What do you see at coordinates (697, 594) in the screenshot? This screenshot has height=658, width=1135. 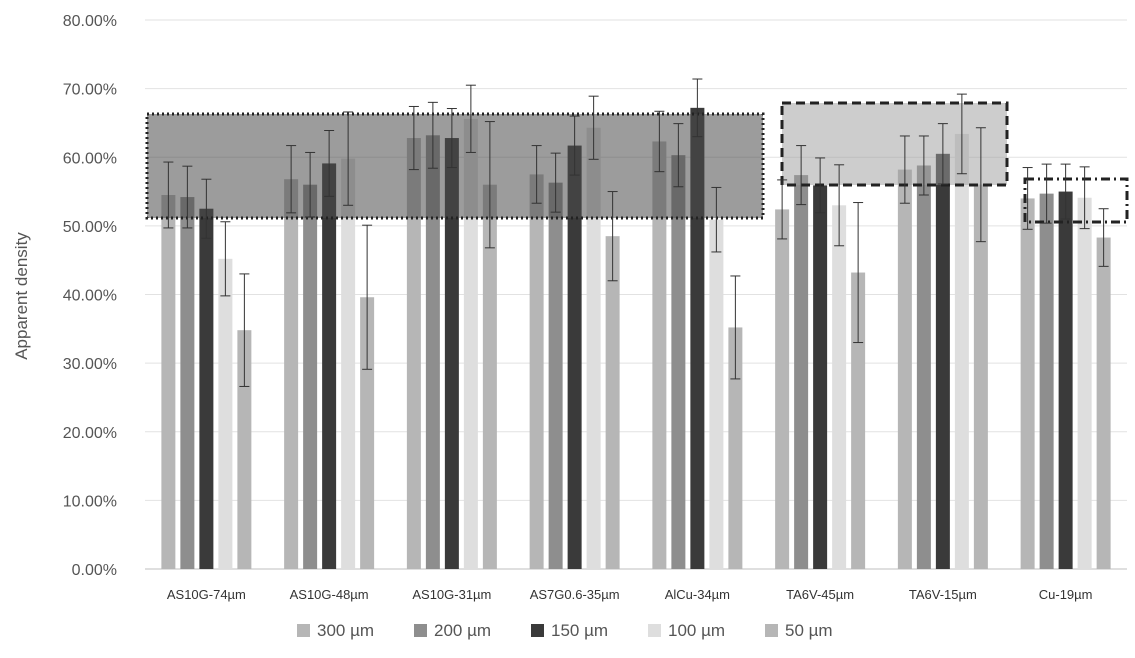 I see `x-tick-label: AlCu-34µm` at bounding box center [697, 594].